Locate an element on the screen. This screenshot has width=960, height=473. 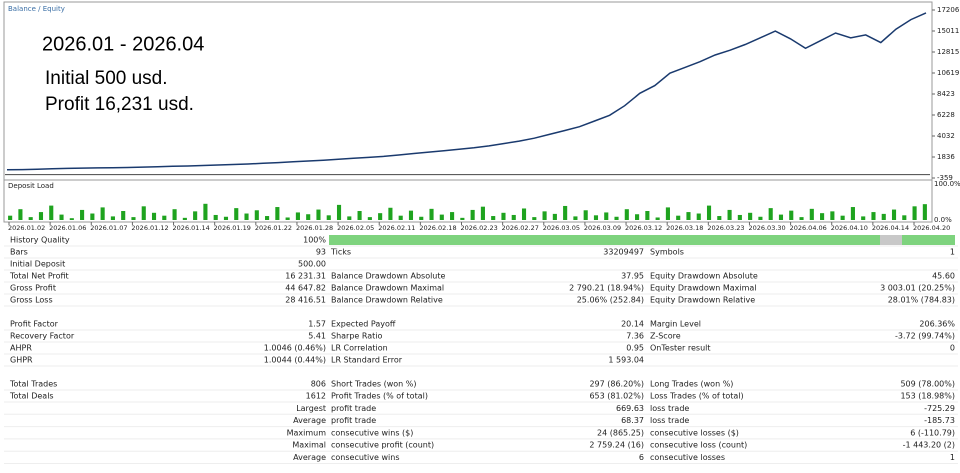
x-tick-label: 2026.02.23 is located at coordinates (479, 228).